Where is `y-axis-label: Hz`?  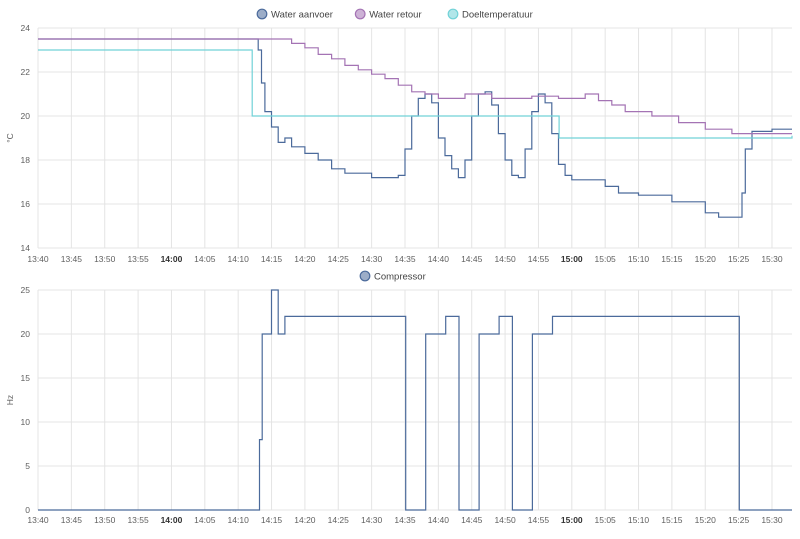 y-axis-label: Hz is located at coordinates (10, 400).